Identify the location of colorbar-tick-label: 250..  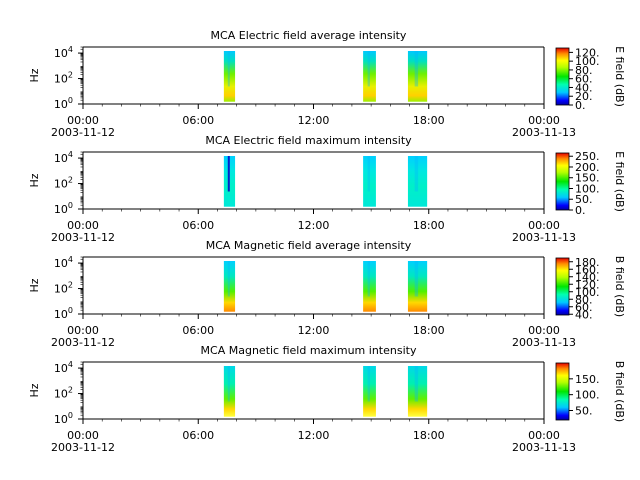
(587, 156).